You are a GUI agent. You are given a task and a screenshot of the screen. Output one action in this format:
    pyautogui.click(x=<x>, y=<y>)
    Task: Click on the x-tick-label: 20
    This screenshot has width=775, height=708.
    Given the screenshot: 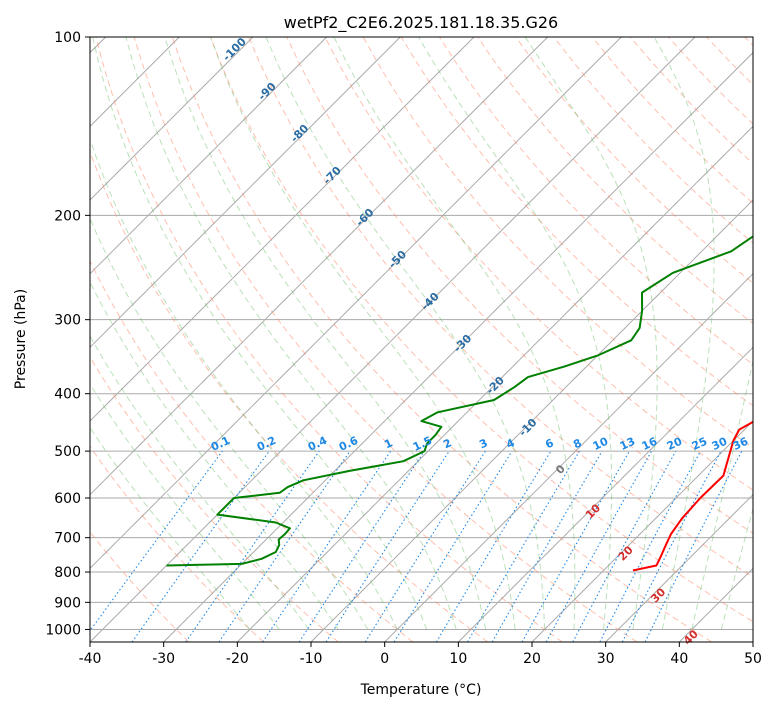 What is the action you would take?
    pyautogui.click(x=532, y=659)
    